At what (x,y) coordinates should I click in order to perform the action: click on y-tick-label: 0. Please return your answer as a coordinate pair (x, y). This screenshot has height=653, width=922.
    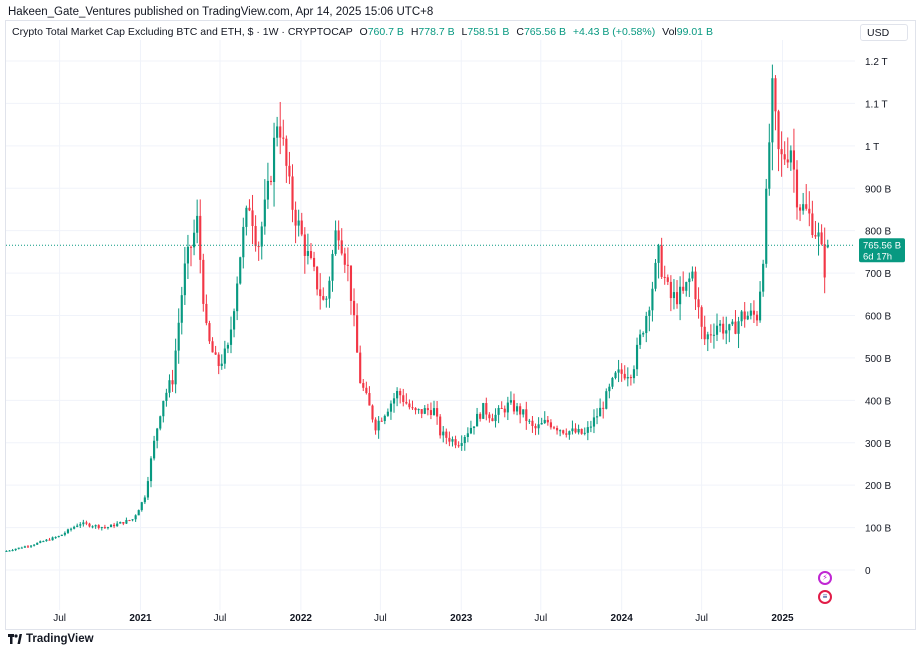
    Looking at the image, I should click on (868, 571).